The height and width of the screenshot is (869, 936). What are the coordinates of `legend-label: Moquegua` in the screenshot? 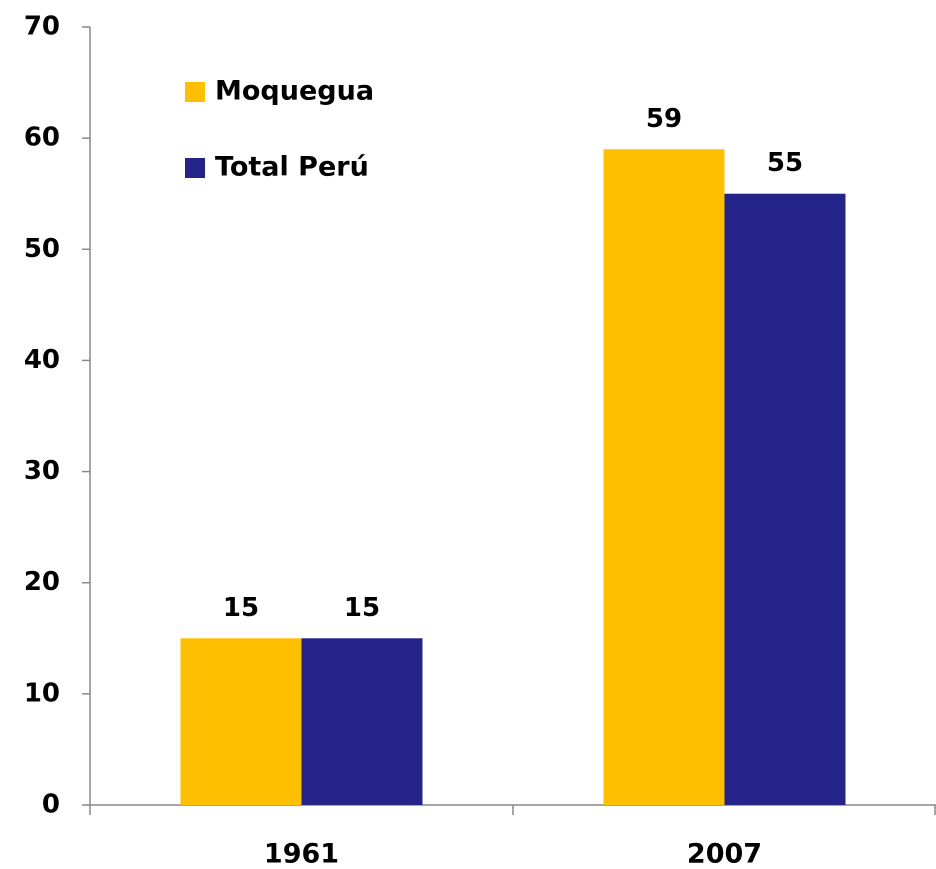 It's located at (294, 91).